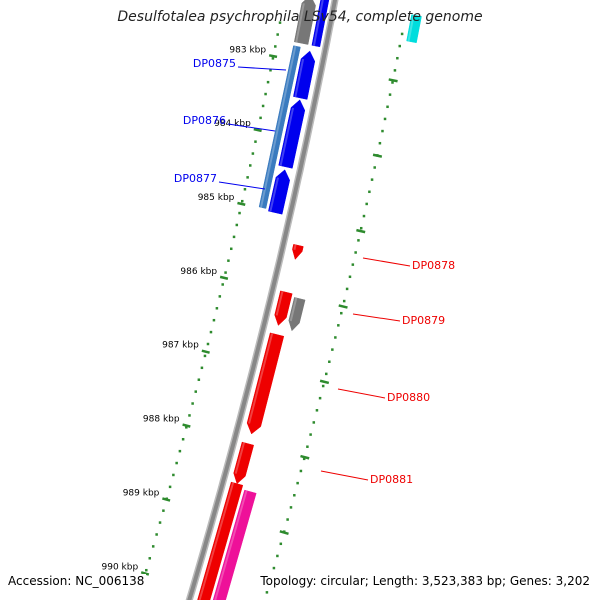  What do you see at coordinates (214, 63) in the screenshot?
I see `gene-label-dp0875: DP0875` at bounding box center [214, 63].